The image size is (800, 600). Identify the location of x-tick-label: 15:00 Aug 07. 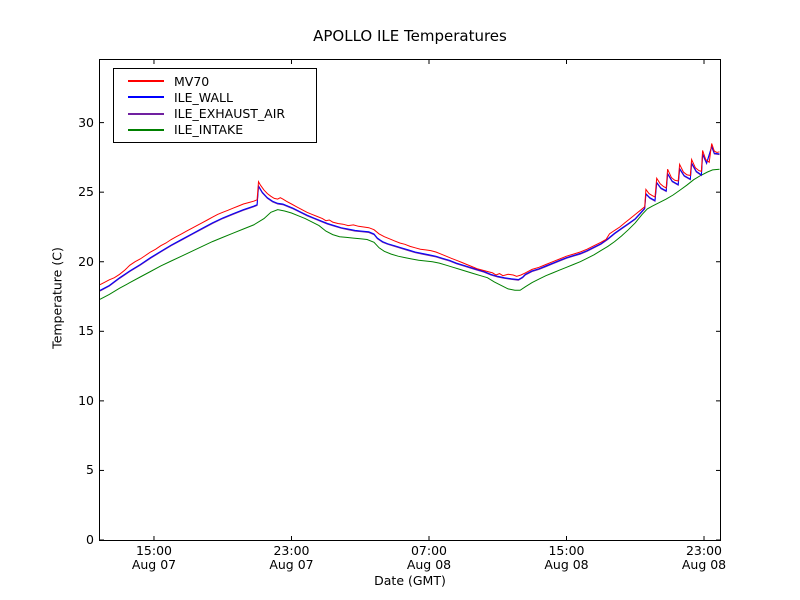
(154, 558).